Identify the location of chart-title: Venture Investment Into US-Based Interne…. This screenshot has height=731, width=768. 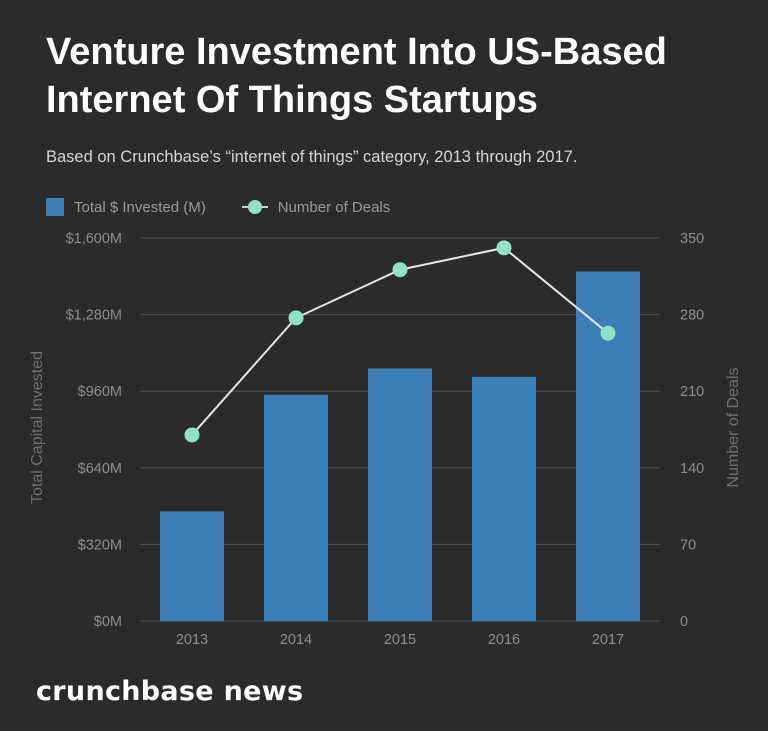
(356, 76).